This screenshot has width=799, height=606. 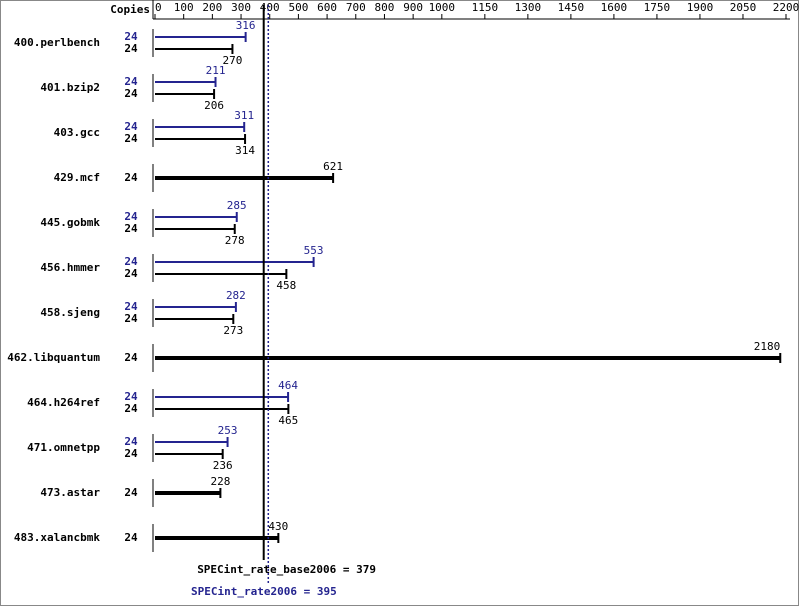 What do you see at coordinates (528, 7) in the screenshot?
I see `x-tick-label: 1300` at bounding box center [528, 7].